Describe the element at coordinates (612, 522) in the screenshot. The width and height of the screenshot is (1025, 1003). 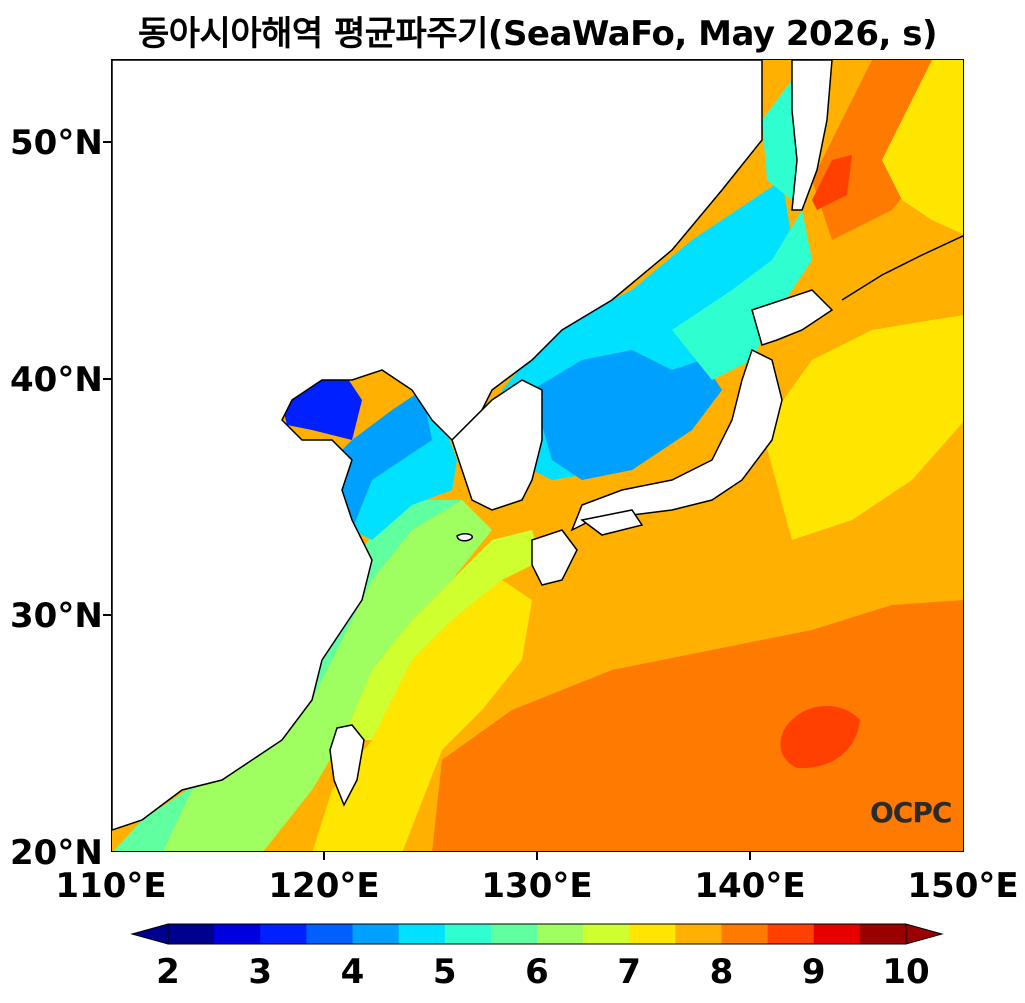
I see `land-japan-shikoku` at that location.